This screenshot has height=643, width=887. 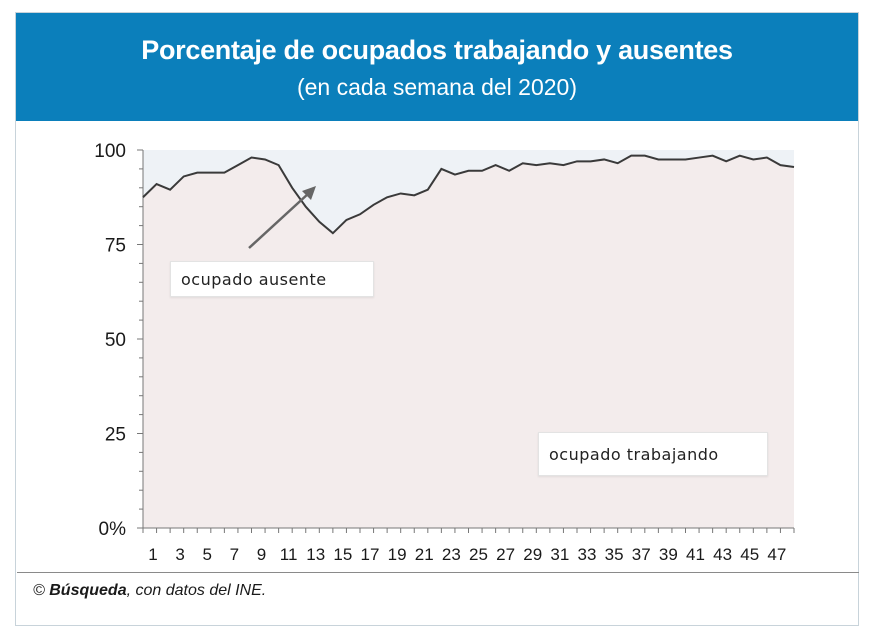 What do you see at coordinates (309, 193) in the screenshot?
I see `arrow-head` at bounding box center [309, 193].